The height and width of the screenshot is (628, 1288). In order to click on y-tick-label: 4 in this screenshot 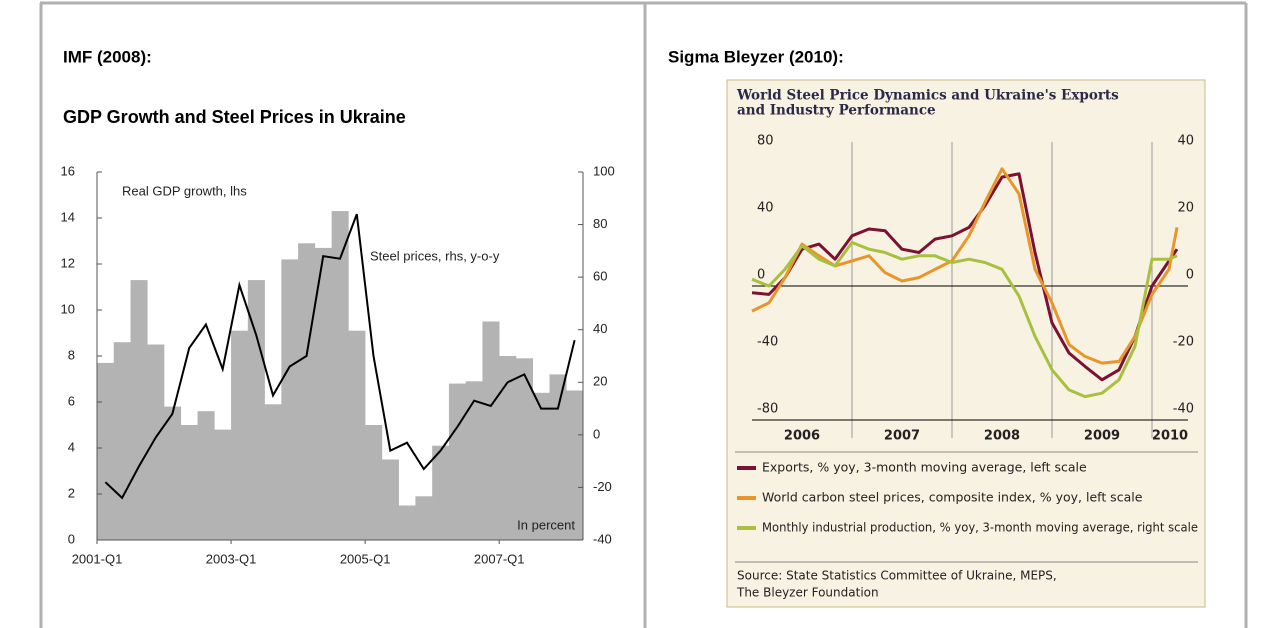, I will do `click(71, 446)`.